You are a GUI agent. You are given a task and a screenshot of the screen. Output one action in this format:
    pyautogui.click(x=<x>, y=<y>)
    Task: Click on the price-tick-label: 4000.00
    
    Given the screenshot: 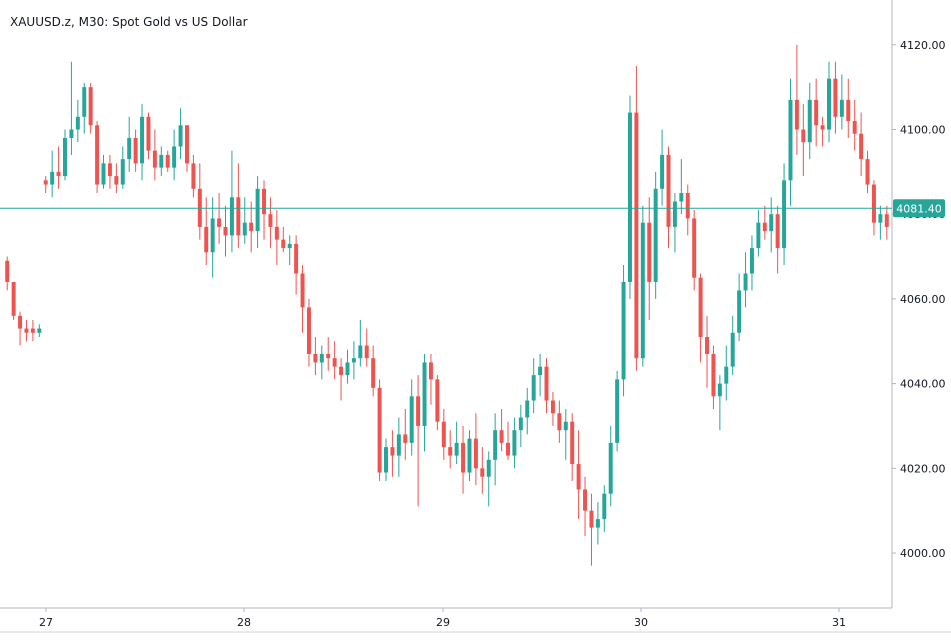 What is the action you would take?
    pyautogui.click(x=923, y=553)
    